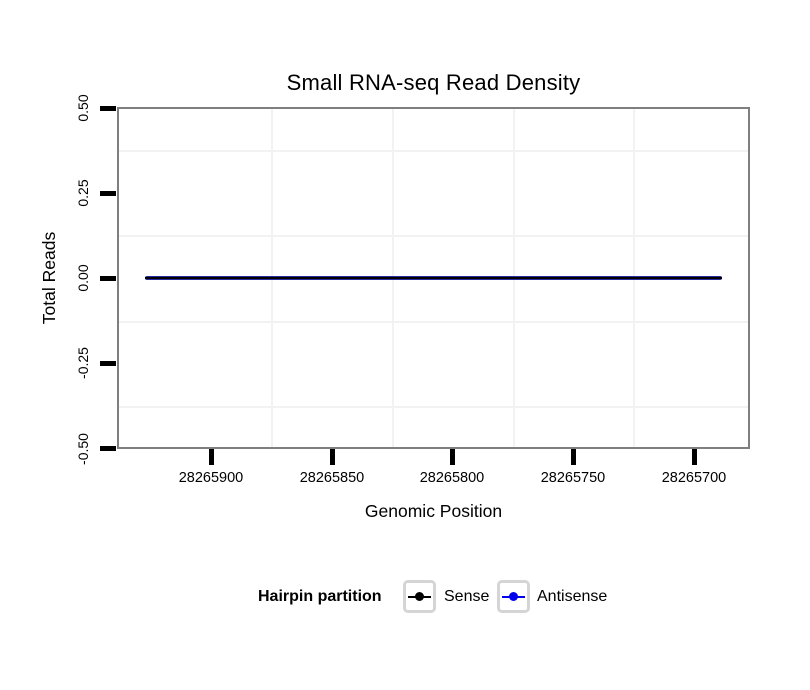  What do you see at coordinates (83, 363) in the screenshot?
I see `y-tick-label: -0.25` at bounding box center [83, 363].